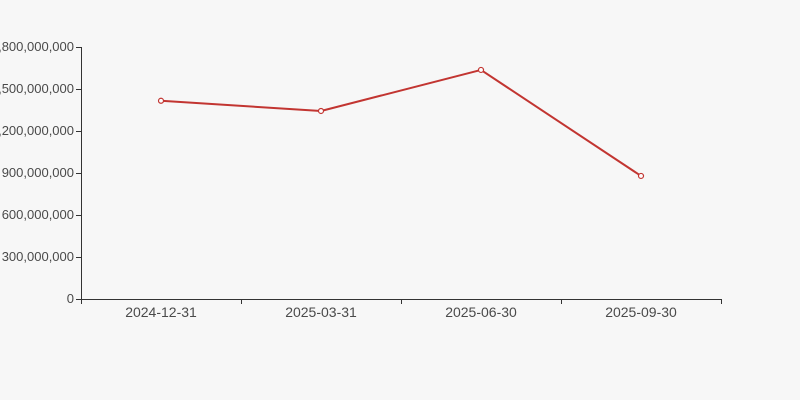 This screenshot has height=400, width=800. I want to click on y-tick-label: 1,200,000,000, so click(37, 130).